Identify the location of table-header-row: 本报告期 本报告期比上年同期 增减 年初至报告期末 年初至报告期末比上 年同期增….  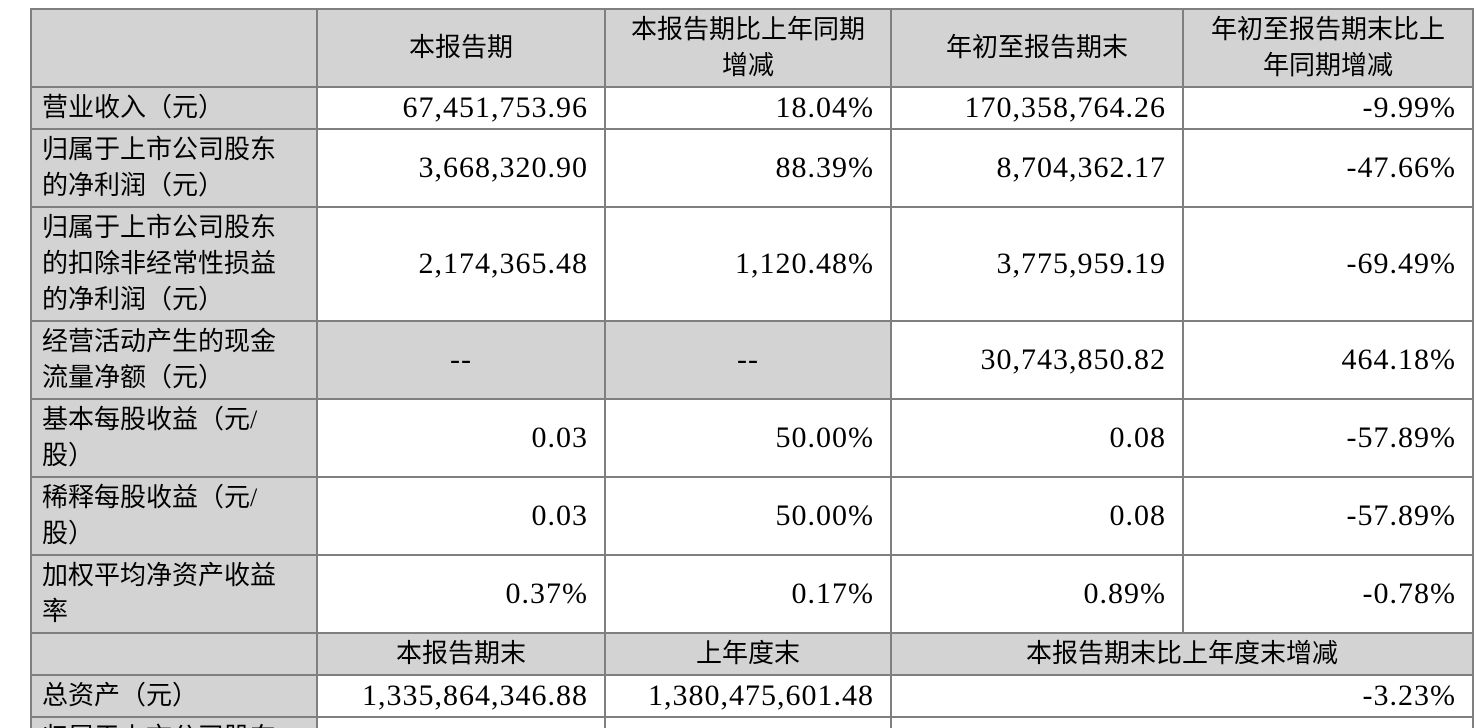
(752, 48).